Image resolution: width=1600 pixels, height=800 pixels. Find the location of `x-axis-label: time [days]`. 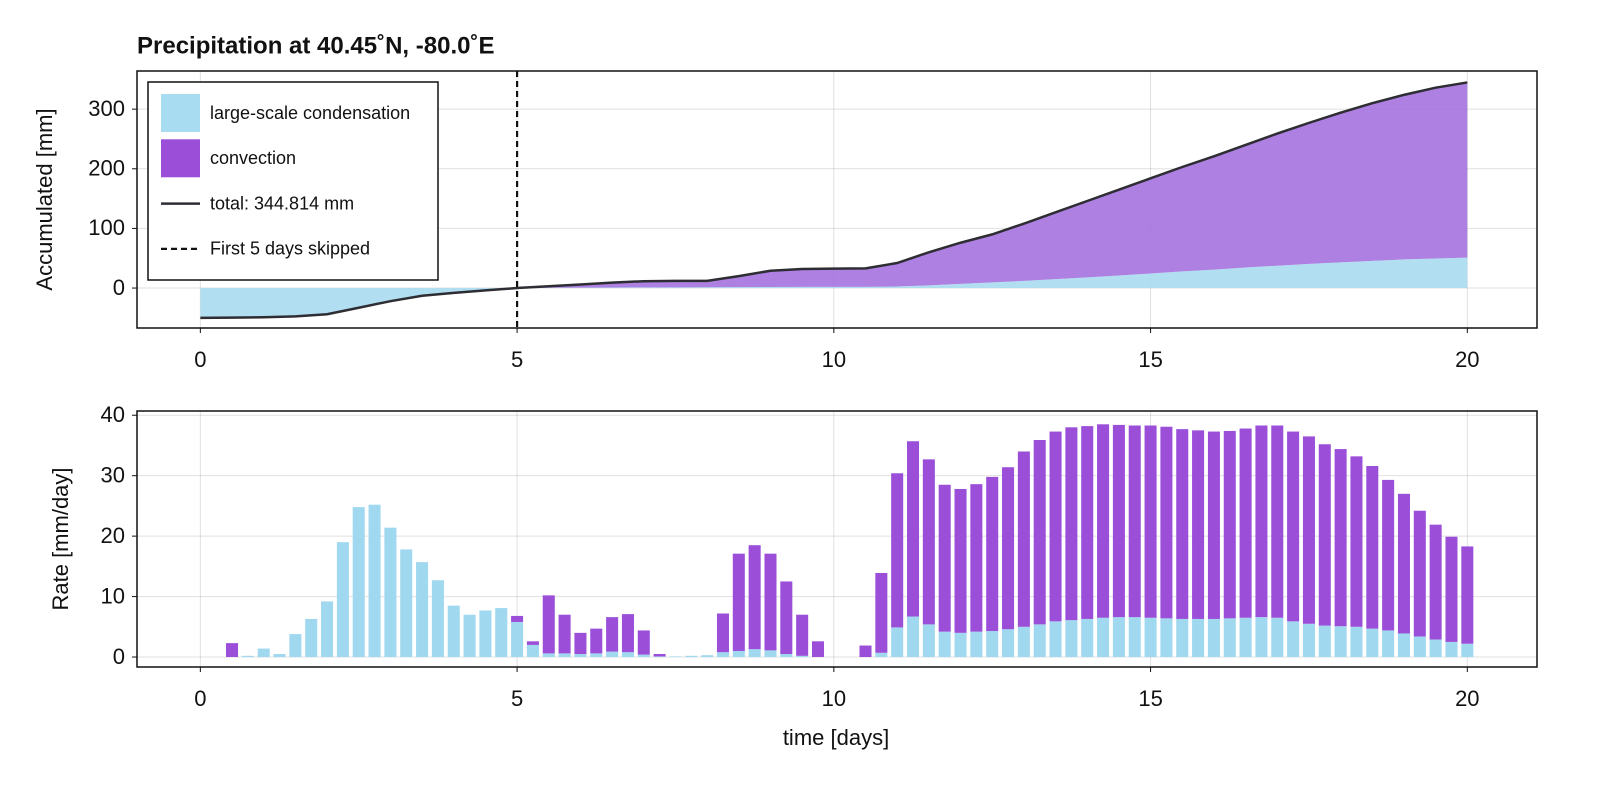

x-axis-label: time [days] is located at coordinates (836, 737).